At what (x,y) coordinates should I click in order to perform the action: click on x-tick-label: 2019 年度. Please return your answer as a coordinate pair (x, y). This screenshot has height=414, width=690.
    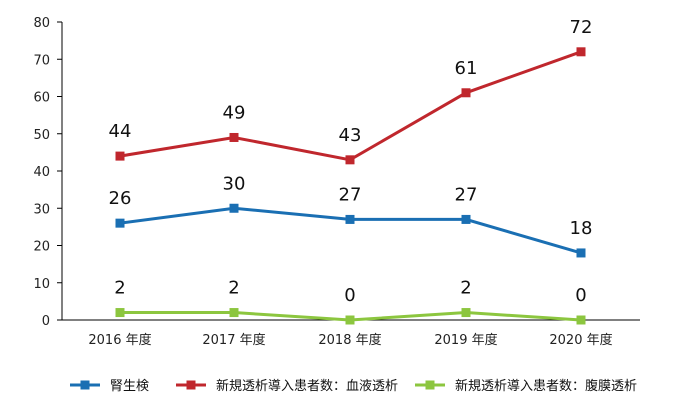
    Looking at the image, I should click on (465, 340).